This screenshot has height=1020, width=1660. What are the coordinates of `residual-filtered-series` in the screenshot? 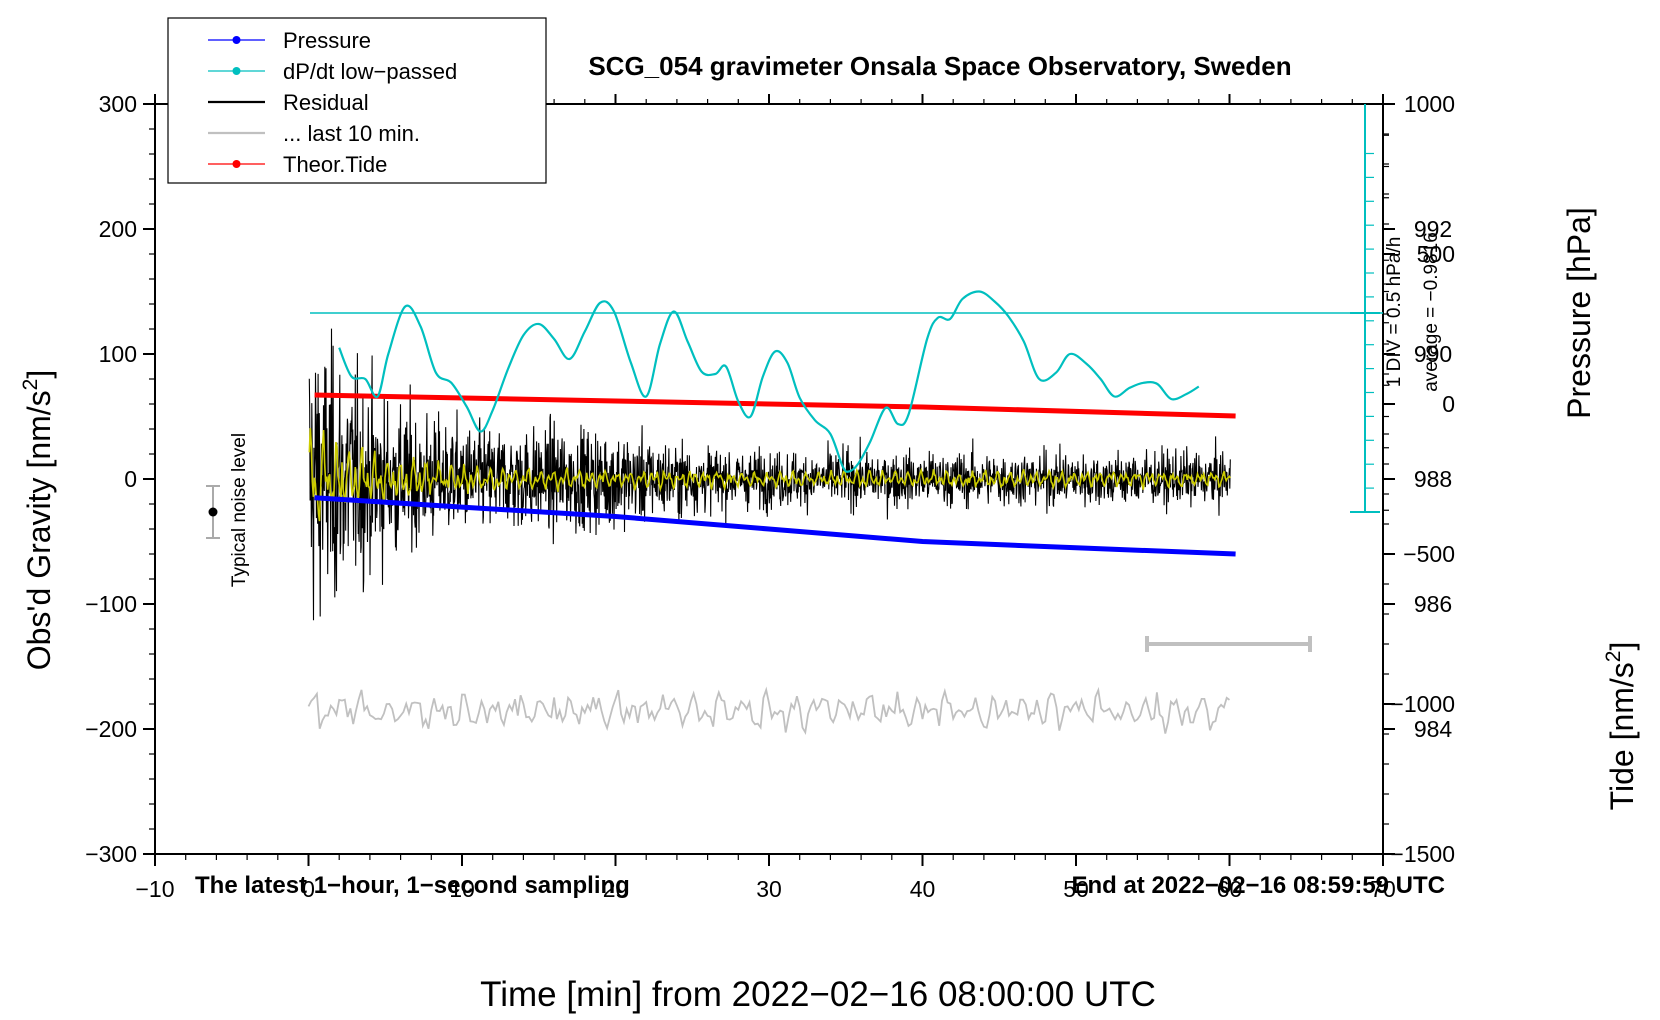 It's located at (769, 475).